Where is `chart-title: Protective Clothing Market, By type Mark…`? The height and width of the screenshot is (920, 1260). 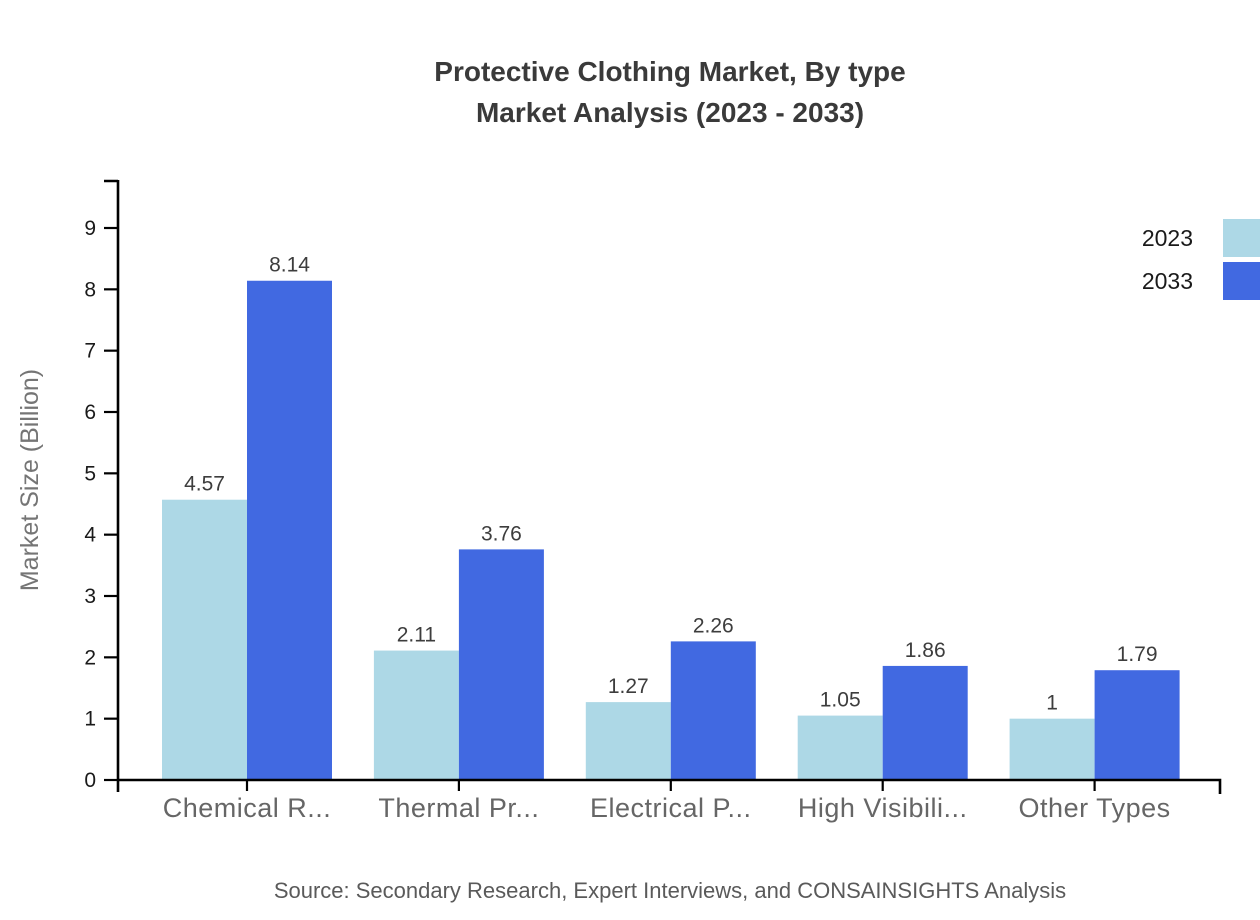
chart-title: Protective Clothing Market, By type Mark… is located at coordinates (670, 92).